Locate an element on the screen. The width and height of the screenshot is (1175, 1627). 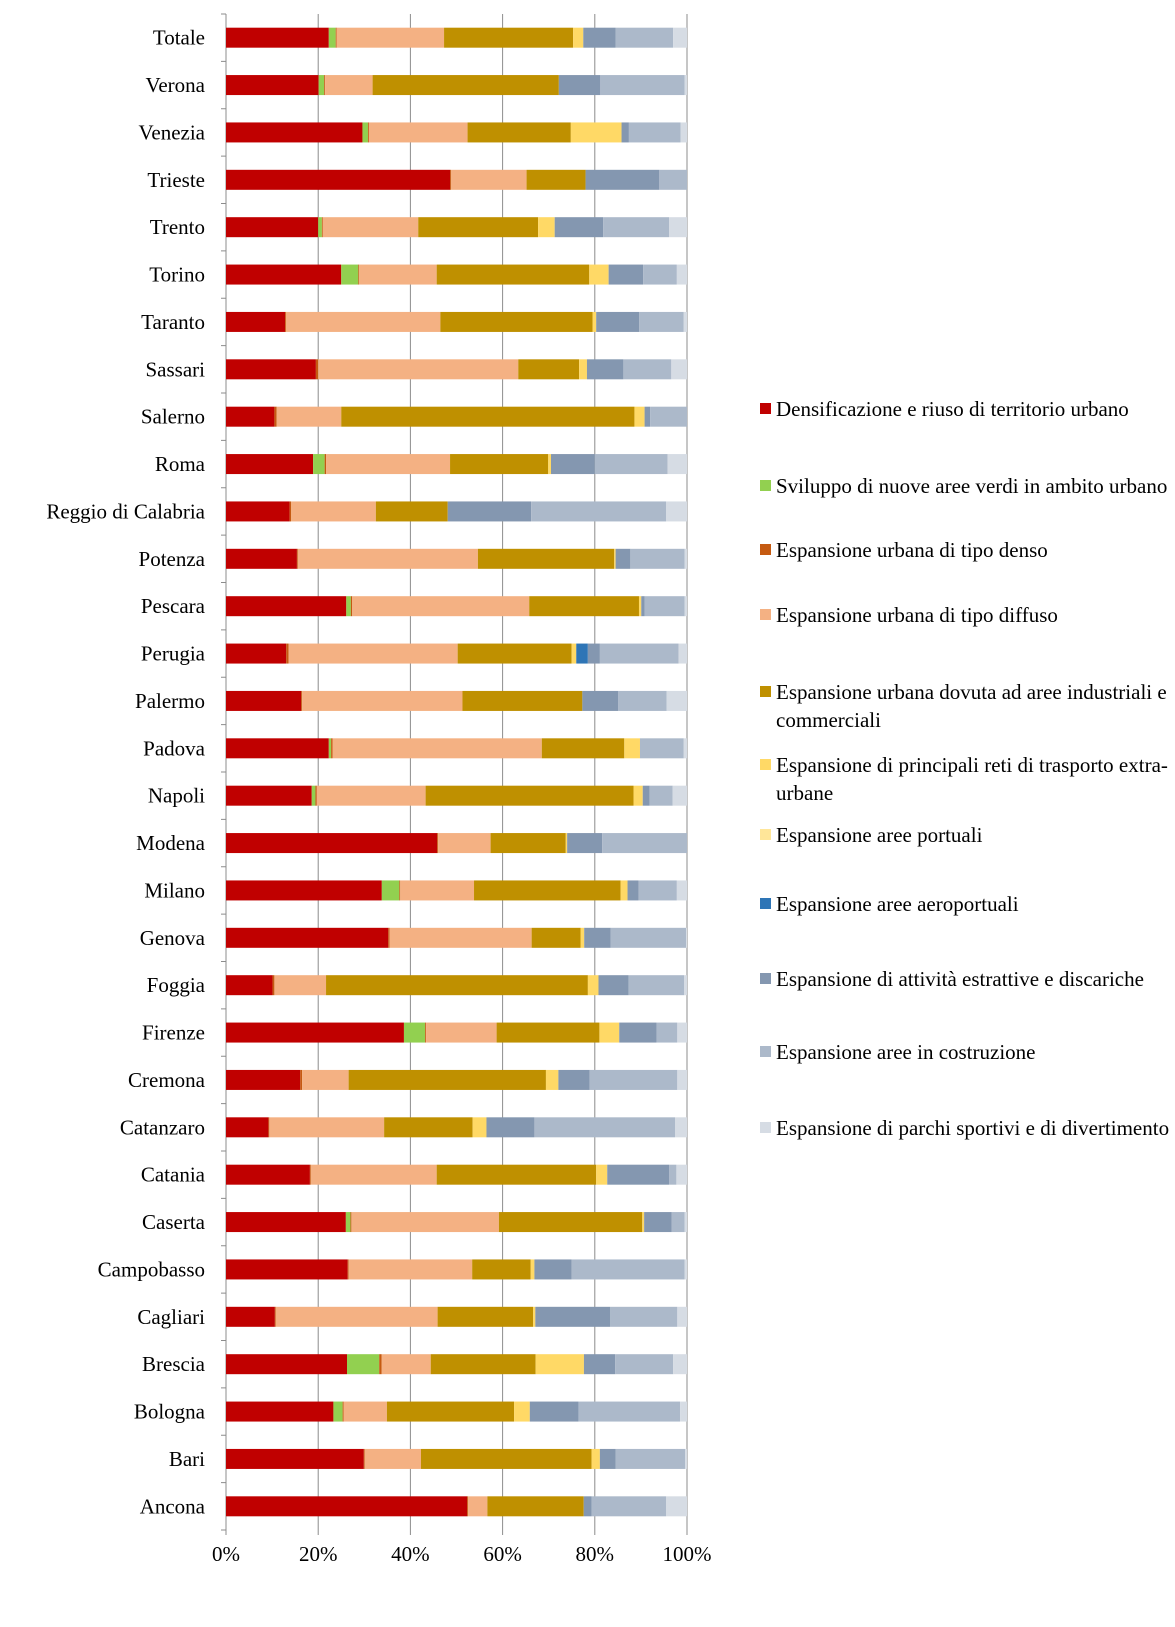
y-tick-label: Foggia is located at coordinates (176, 985).